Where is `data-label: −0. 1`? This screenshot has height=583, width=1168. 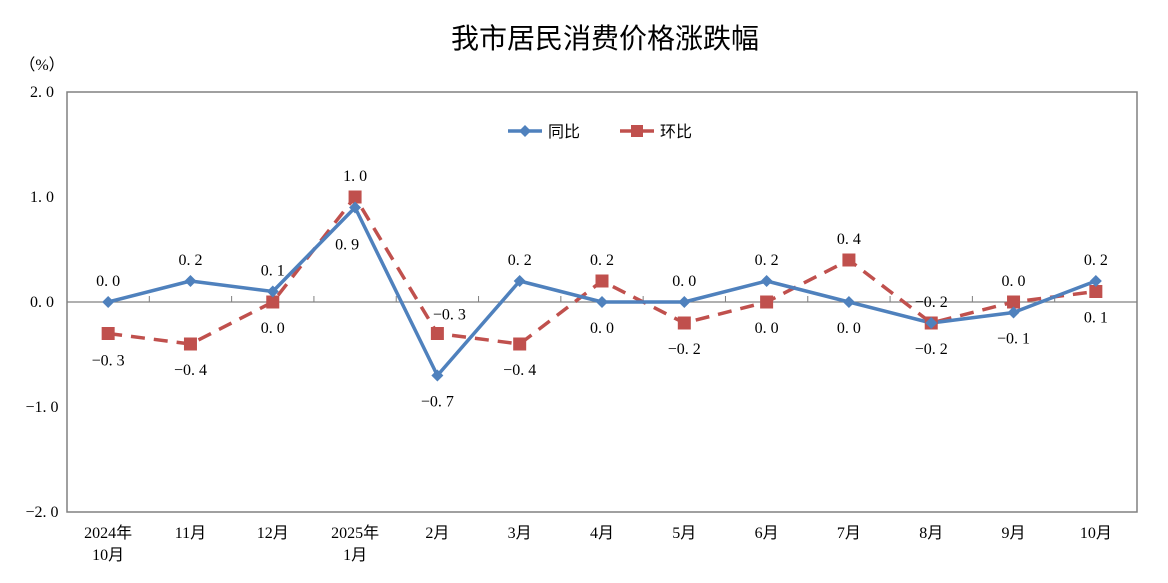
data-label: −0. 1 is located at coordinates (1013, 339).